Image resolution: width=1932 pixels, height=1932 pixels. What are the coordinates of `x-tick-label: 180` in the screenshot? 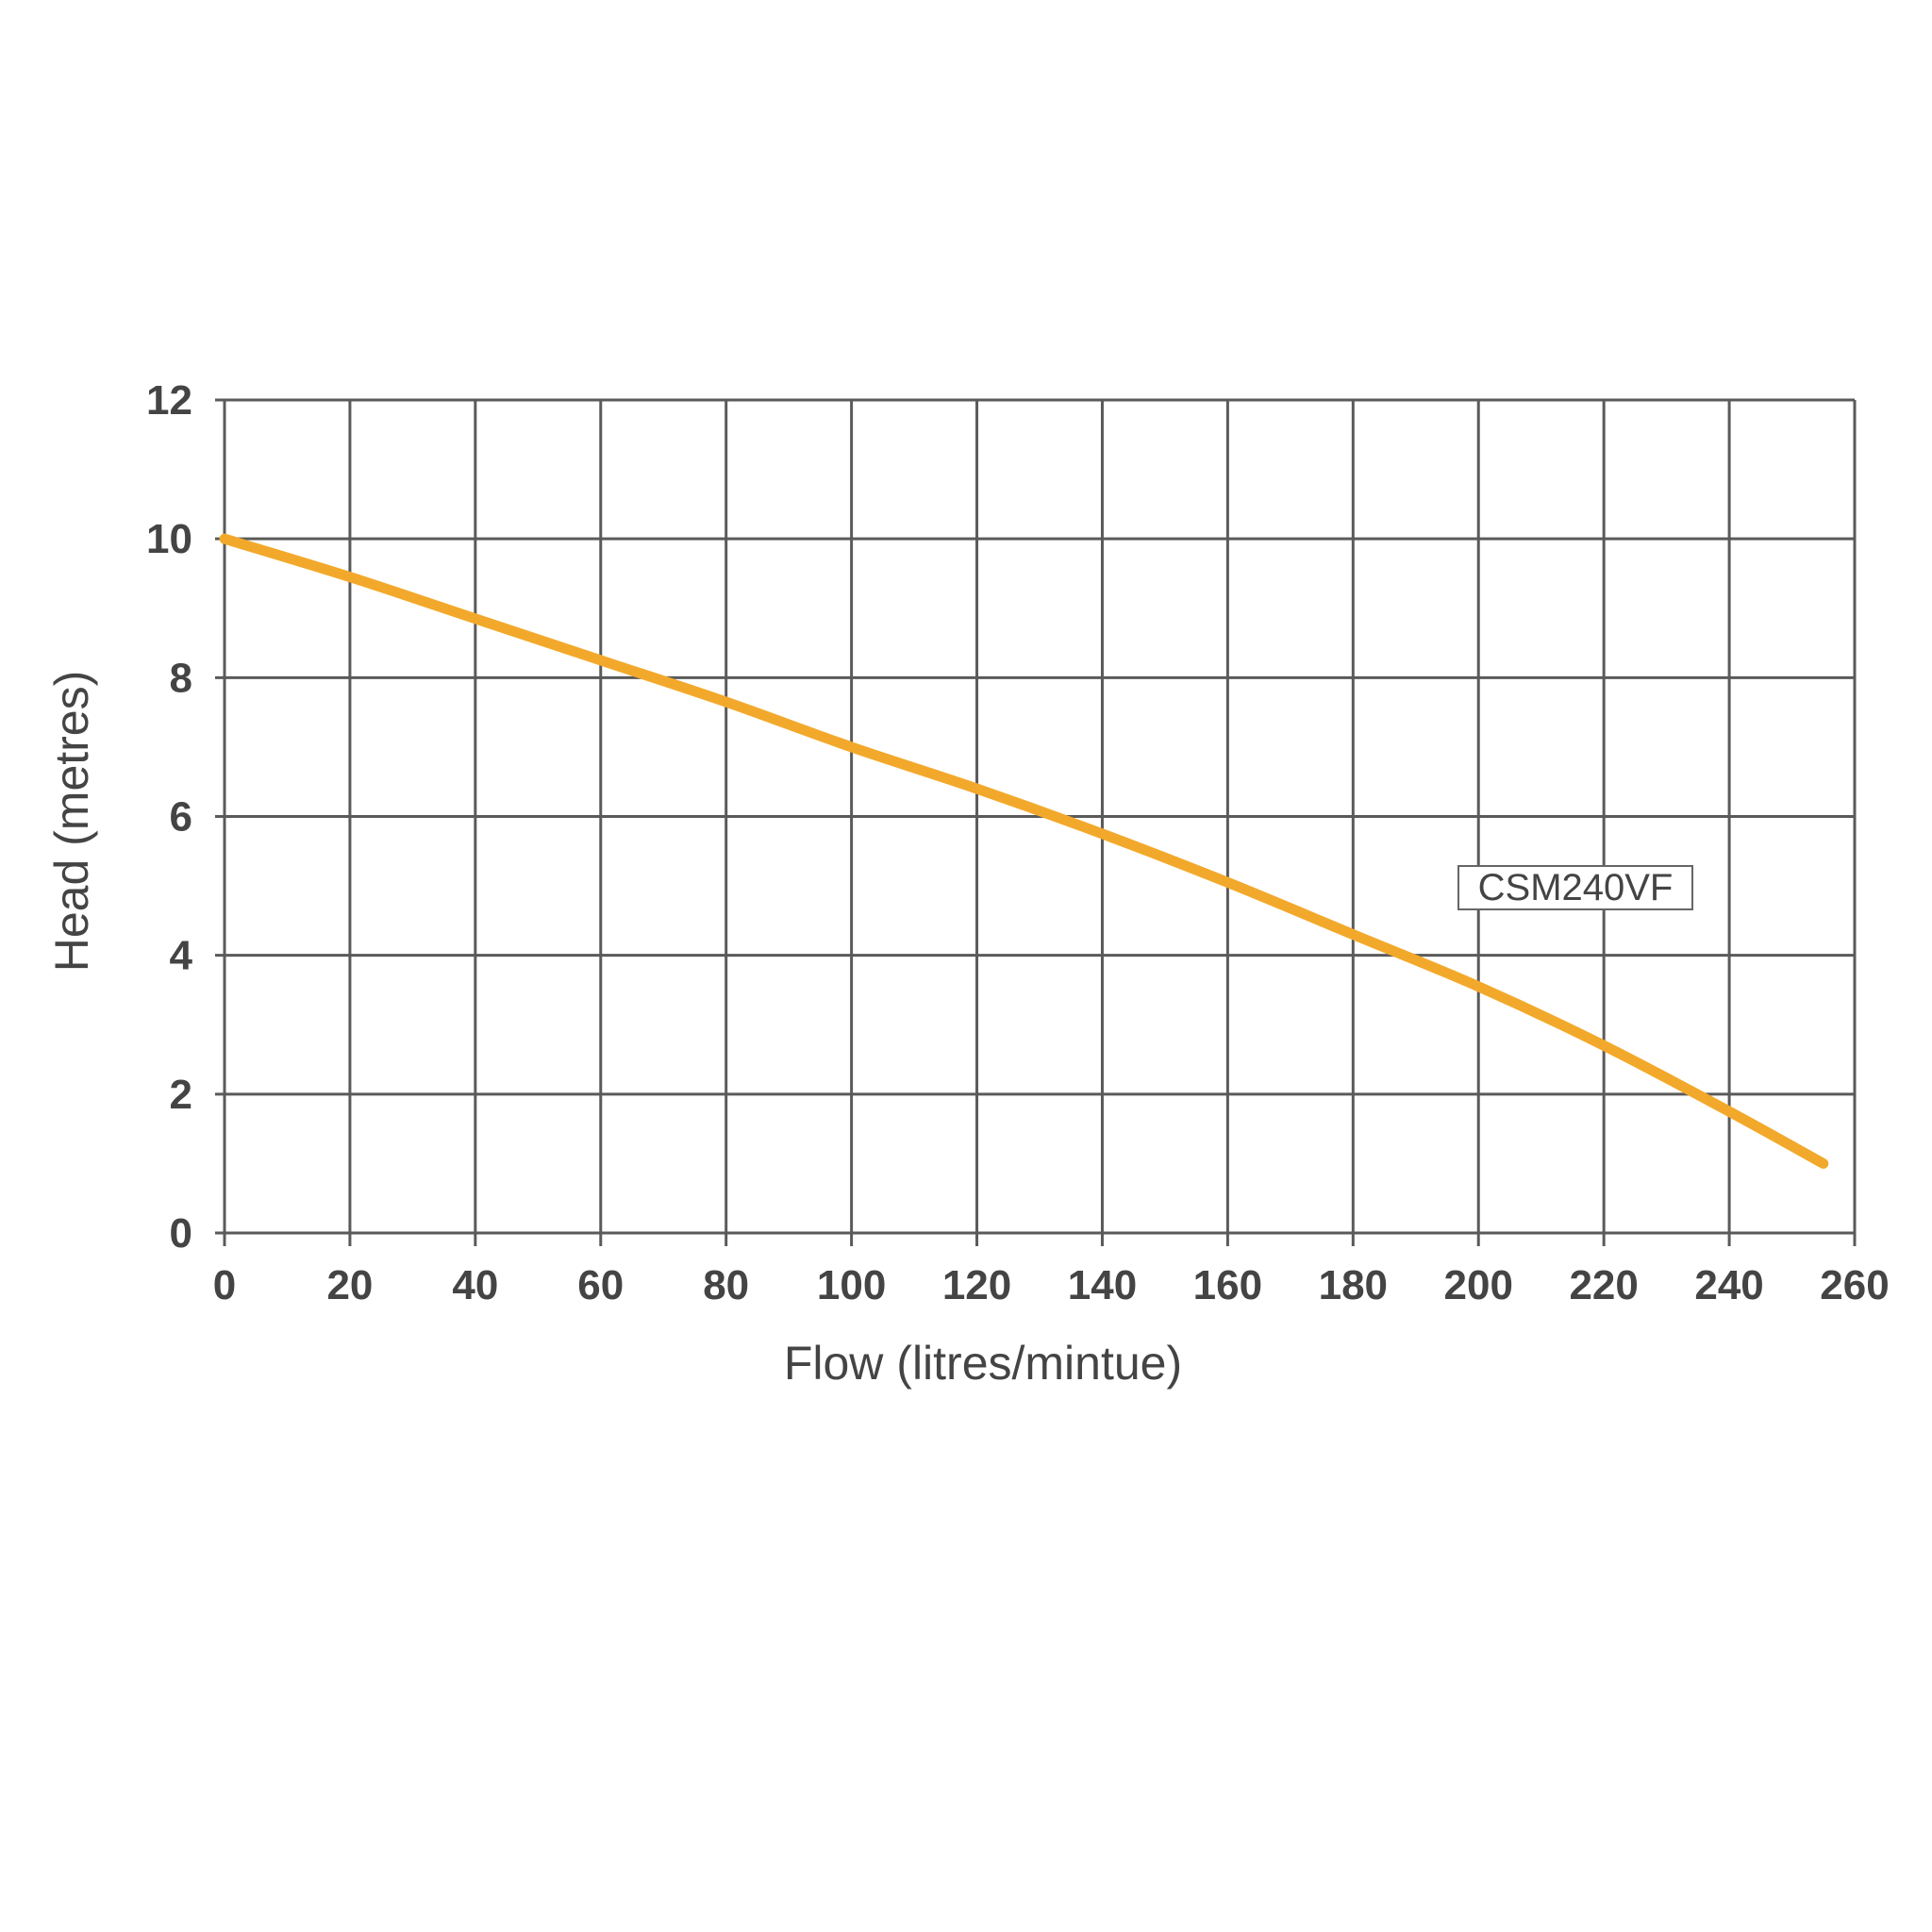 It's located at (1353, 1285).